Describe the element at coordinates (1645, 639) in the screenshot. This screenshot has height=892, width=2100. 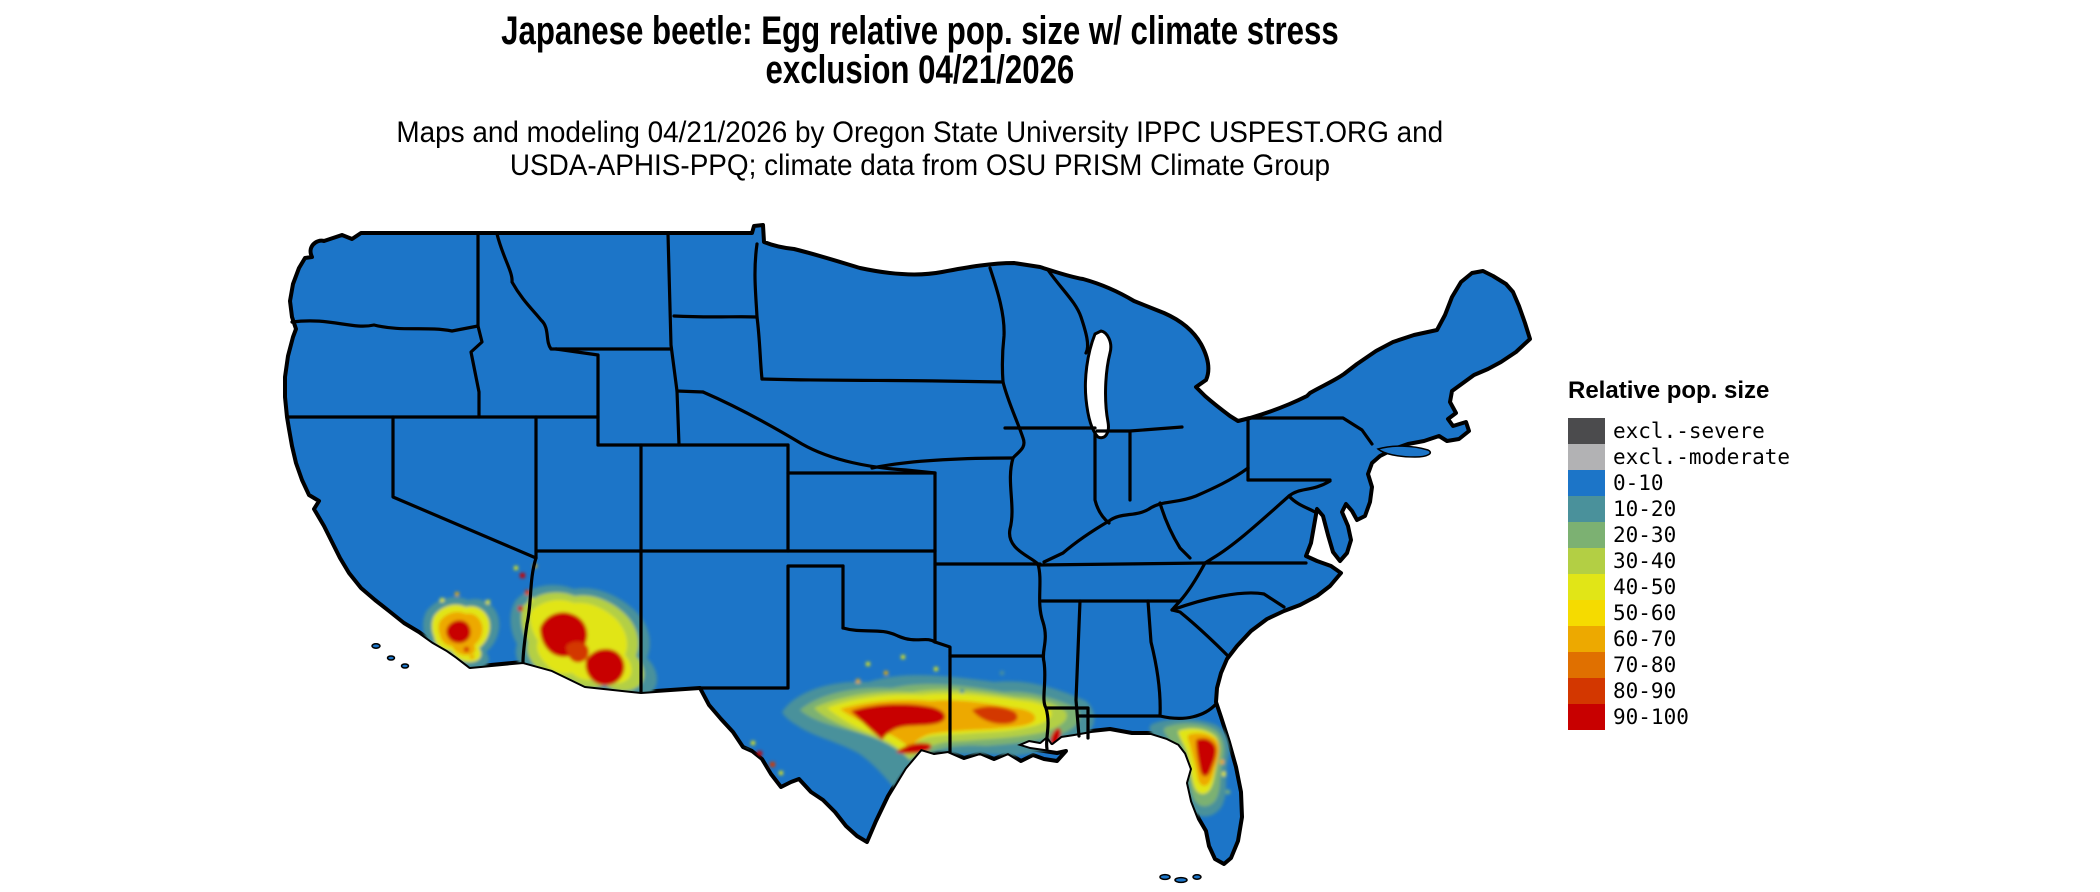
I see `legend-label: 60-70` at that location.